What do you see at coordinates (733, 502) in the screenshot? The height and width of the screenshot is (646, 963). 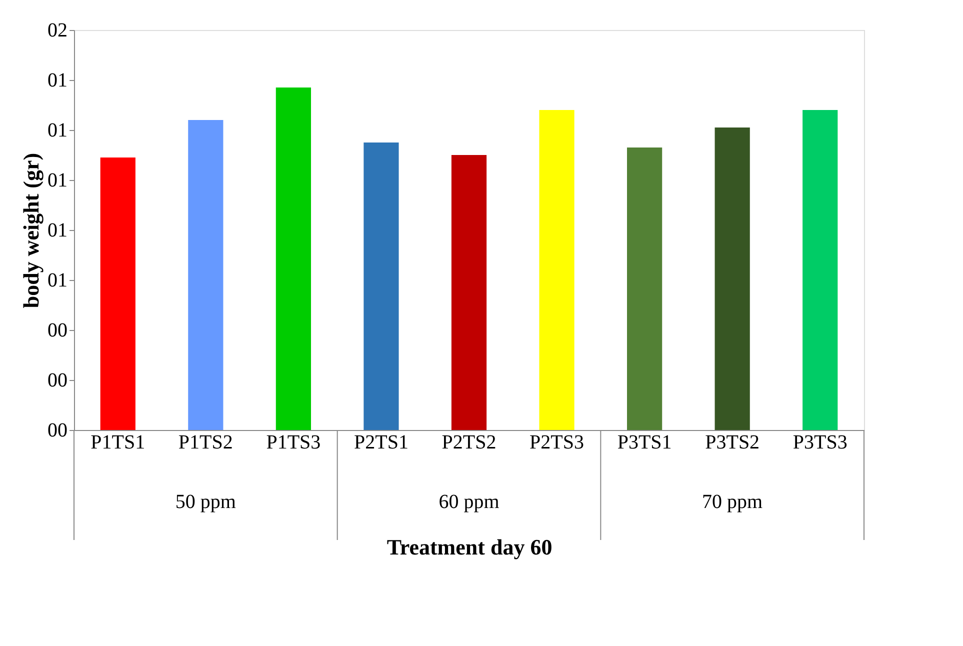 I see `text: 70 ppm` at bounding box center [733, 502].